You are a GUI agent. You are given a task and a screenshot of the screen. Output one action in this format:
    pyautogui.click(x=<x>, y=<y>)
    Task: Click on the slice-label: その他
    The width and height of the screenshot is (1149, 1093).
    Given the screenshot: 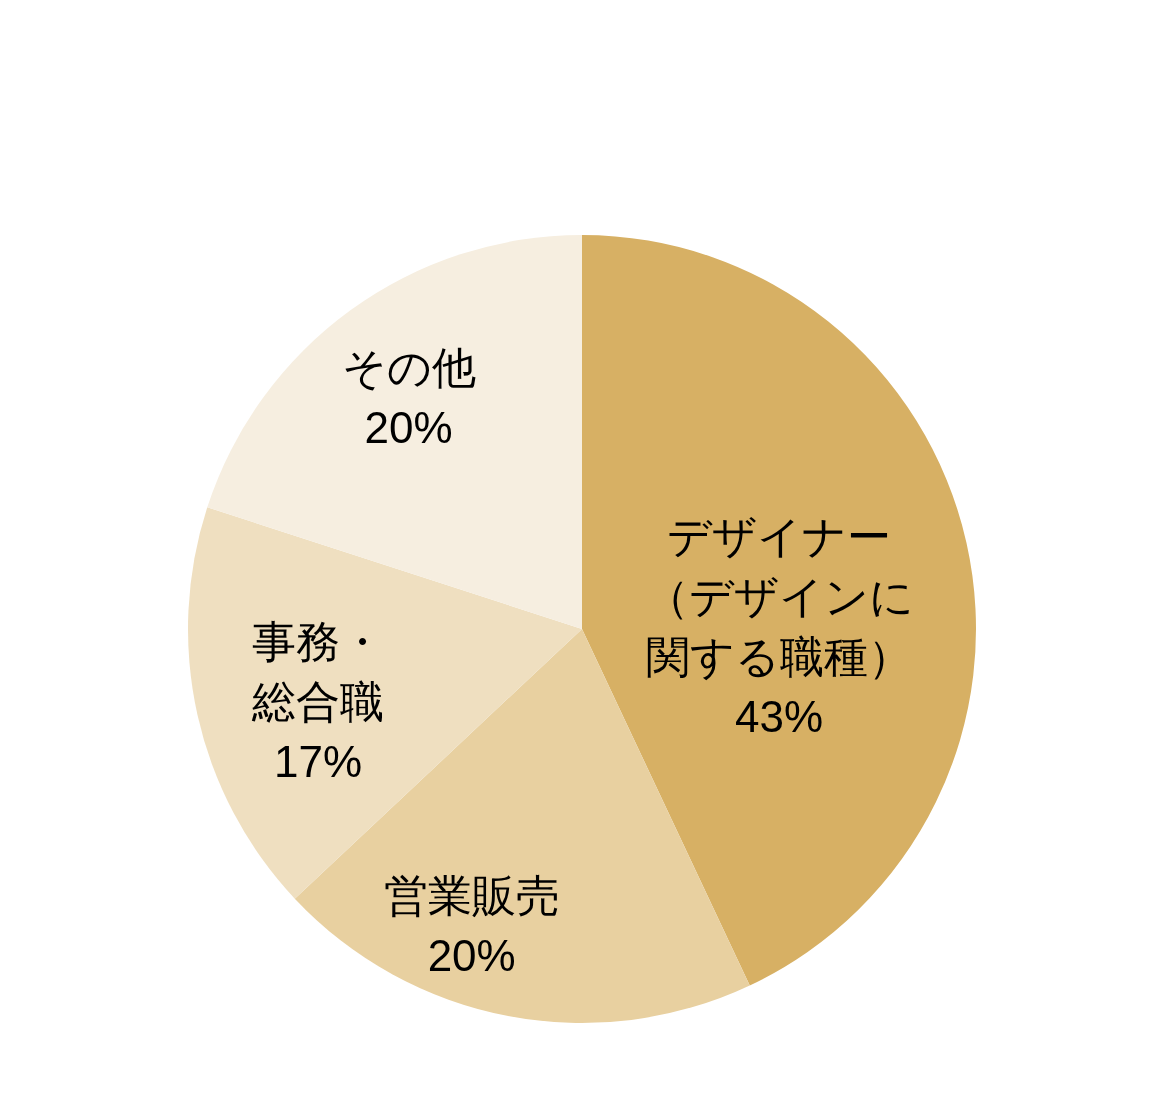 What is the action you would take?
    pyautogui.click(x=408, y=368)
    